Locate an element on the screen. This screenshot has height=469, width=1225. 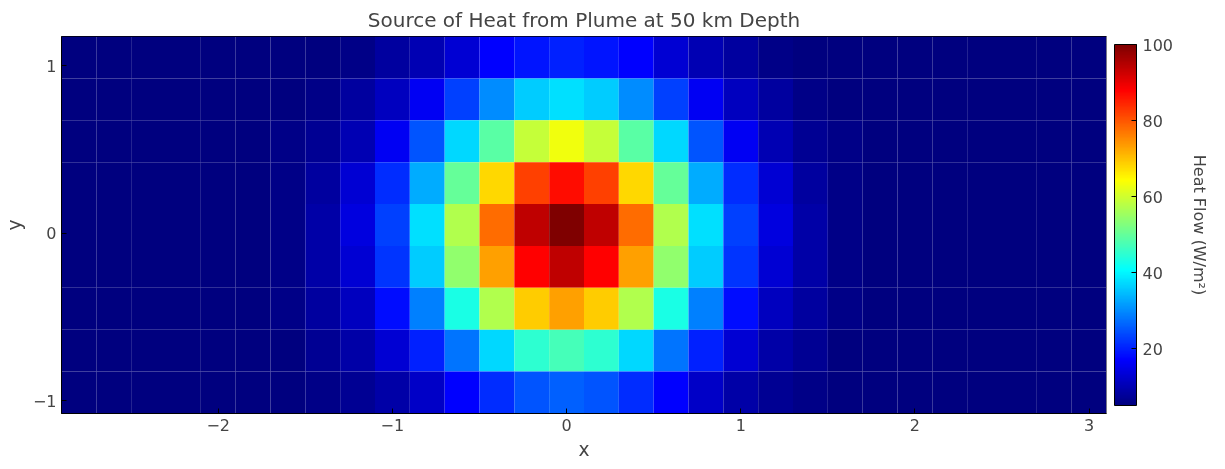
color-bar-title: Heat Flow (W/m²) is located at coordinates (1199, 225).